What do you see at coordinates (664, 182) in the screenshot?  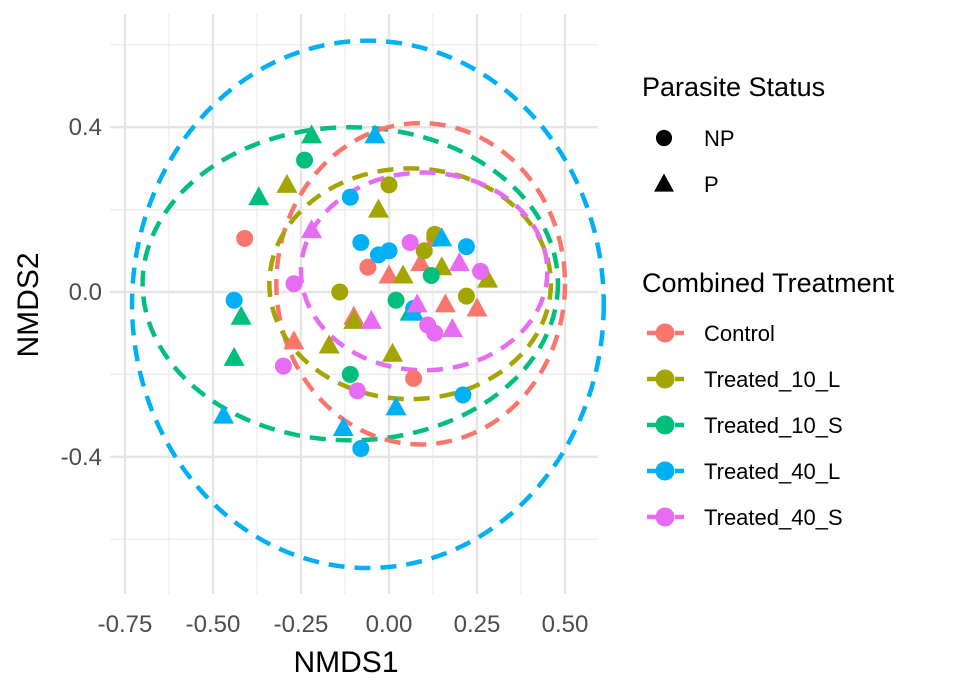 I see `legend-key-p` at bounding box center [664, 182].